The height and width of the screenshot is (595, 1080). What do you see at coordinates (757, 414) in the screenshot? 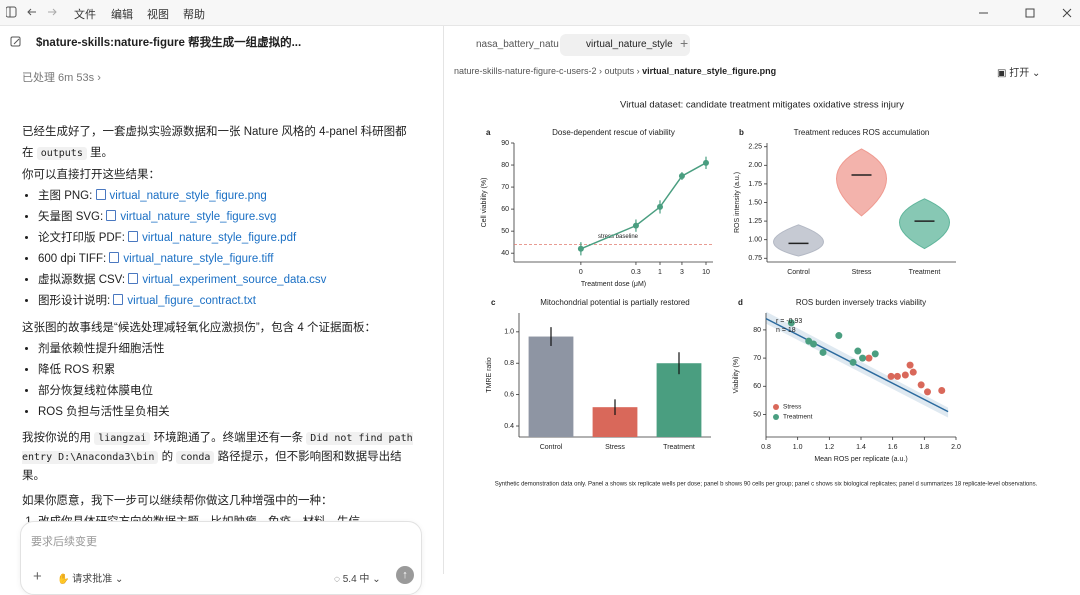
I see `y-tick-label: 50` at bounding box center [757, 414].